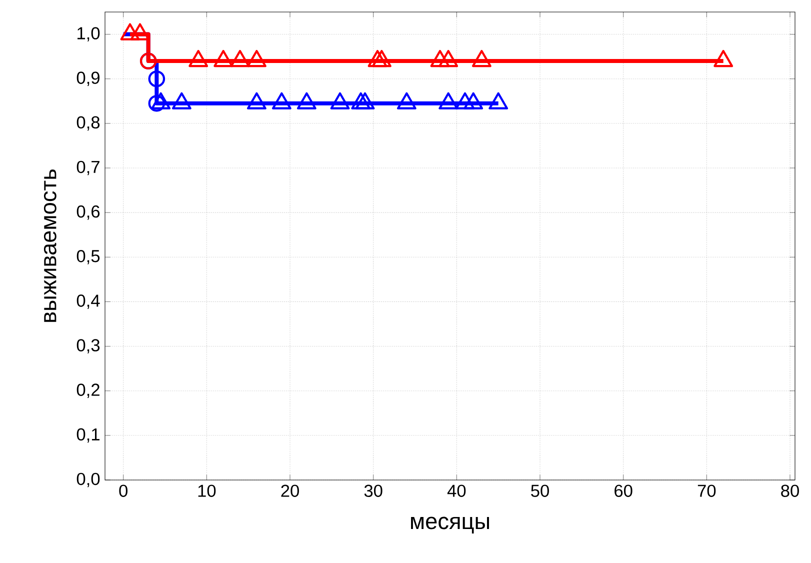 Image resolution: width=811 pixels, height=563 pixels. Describe the element at coordinates (88, 391) in the screenshot. I see `y-tick-label: 0,2` at that location.